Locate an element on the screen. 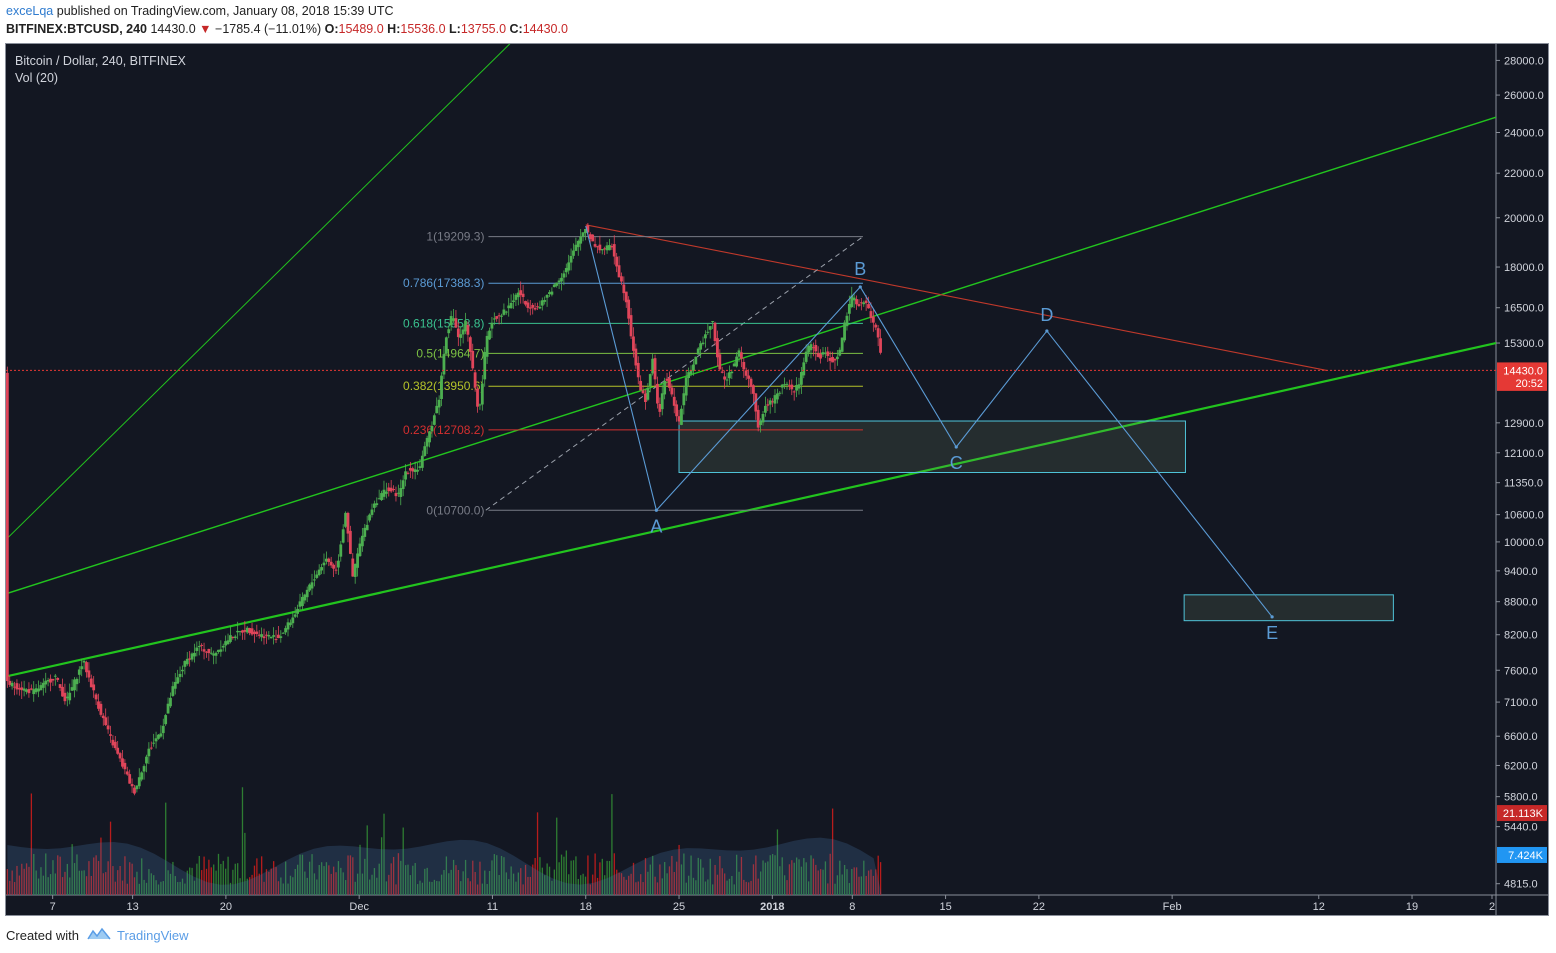 The width and height of the screenshot is (1556, 953). tradingview-cloud-icon is located at coordinates (99, 935).